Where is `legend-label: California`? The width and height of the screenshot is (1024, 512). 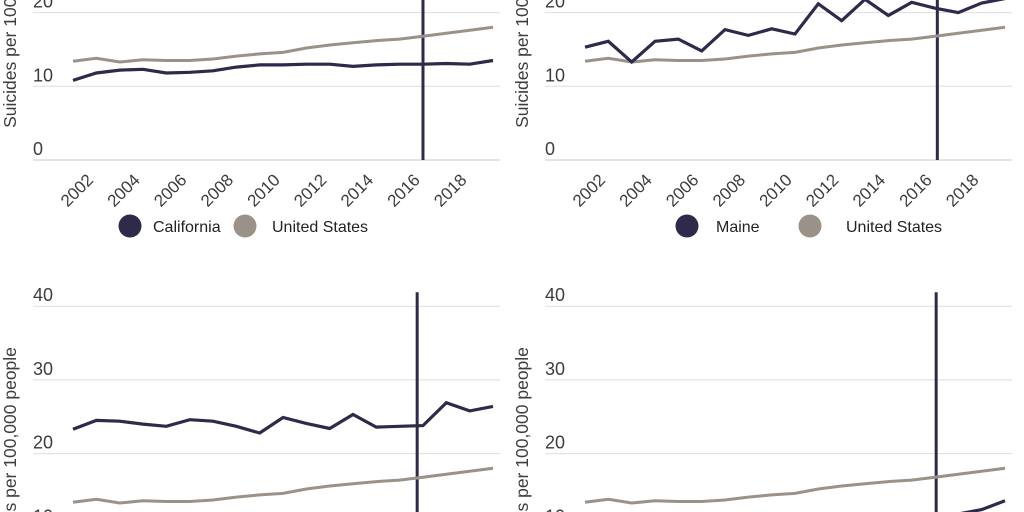 legend-label: California is located at coordinates (187, 227).